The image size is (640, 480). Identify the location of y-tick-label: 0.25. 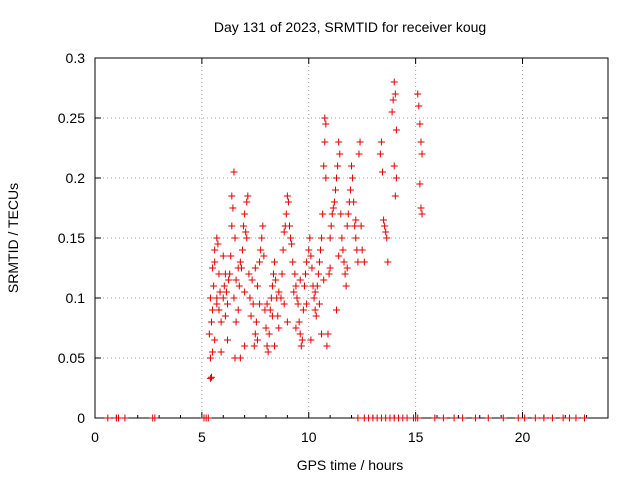
(71, 118).